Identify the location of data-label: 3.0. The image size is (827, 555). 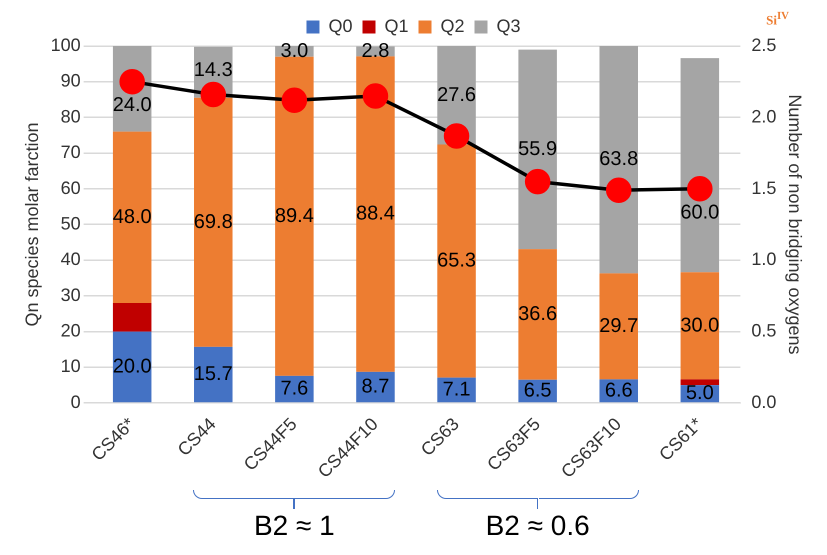
(294, 51).